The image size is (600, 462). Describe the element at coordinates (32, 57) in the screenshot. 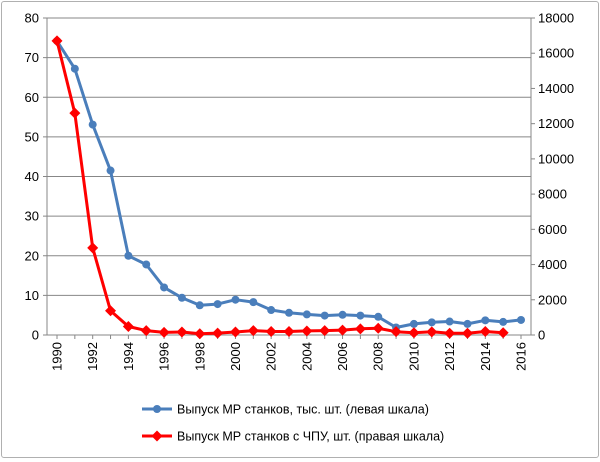

I see `left-tick-label: 70` at that location.